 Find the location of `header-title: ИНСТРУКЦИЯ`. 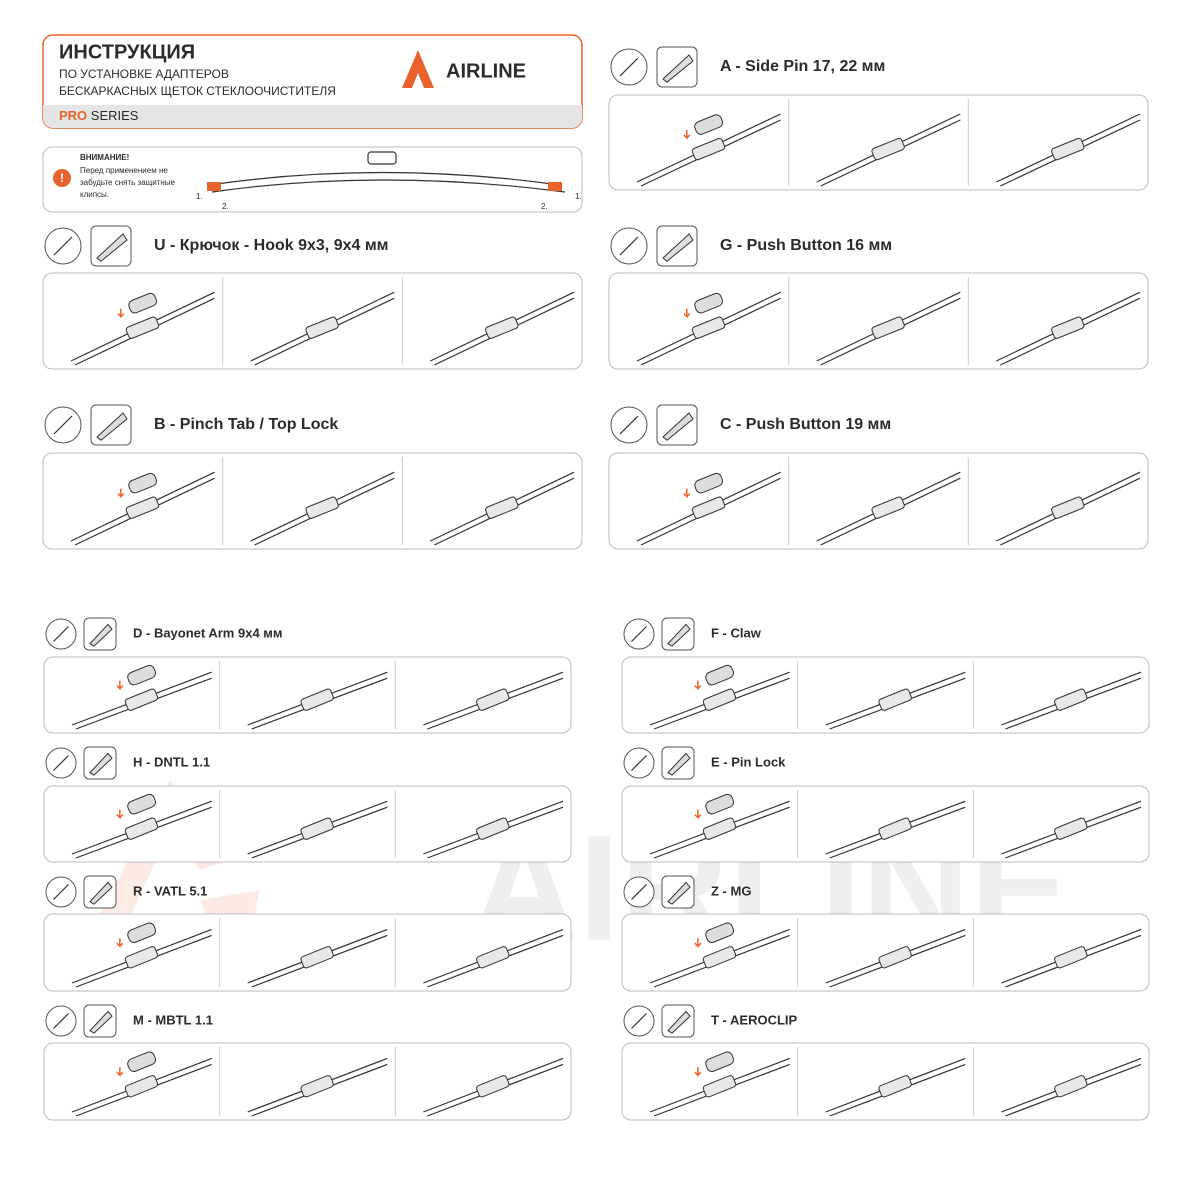

header-title: ИНСТРУКЦИЯ is located at coordinates (127, 52).